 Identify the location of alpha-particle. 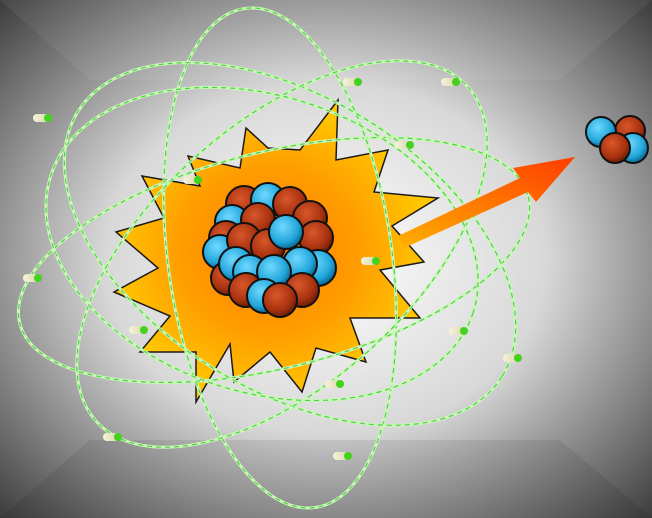
(617, 139).